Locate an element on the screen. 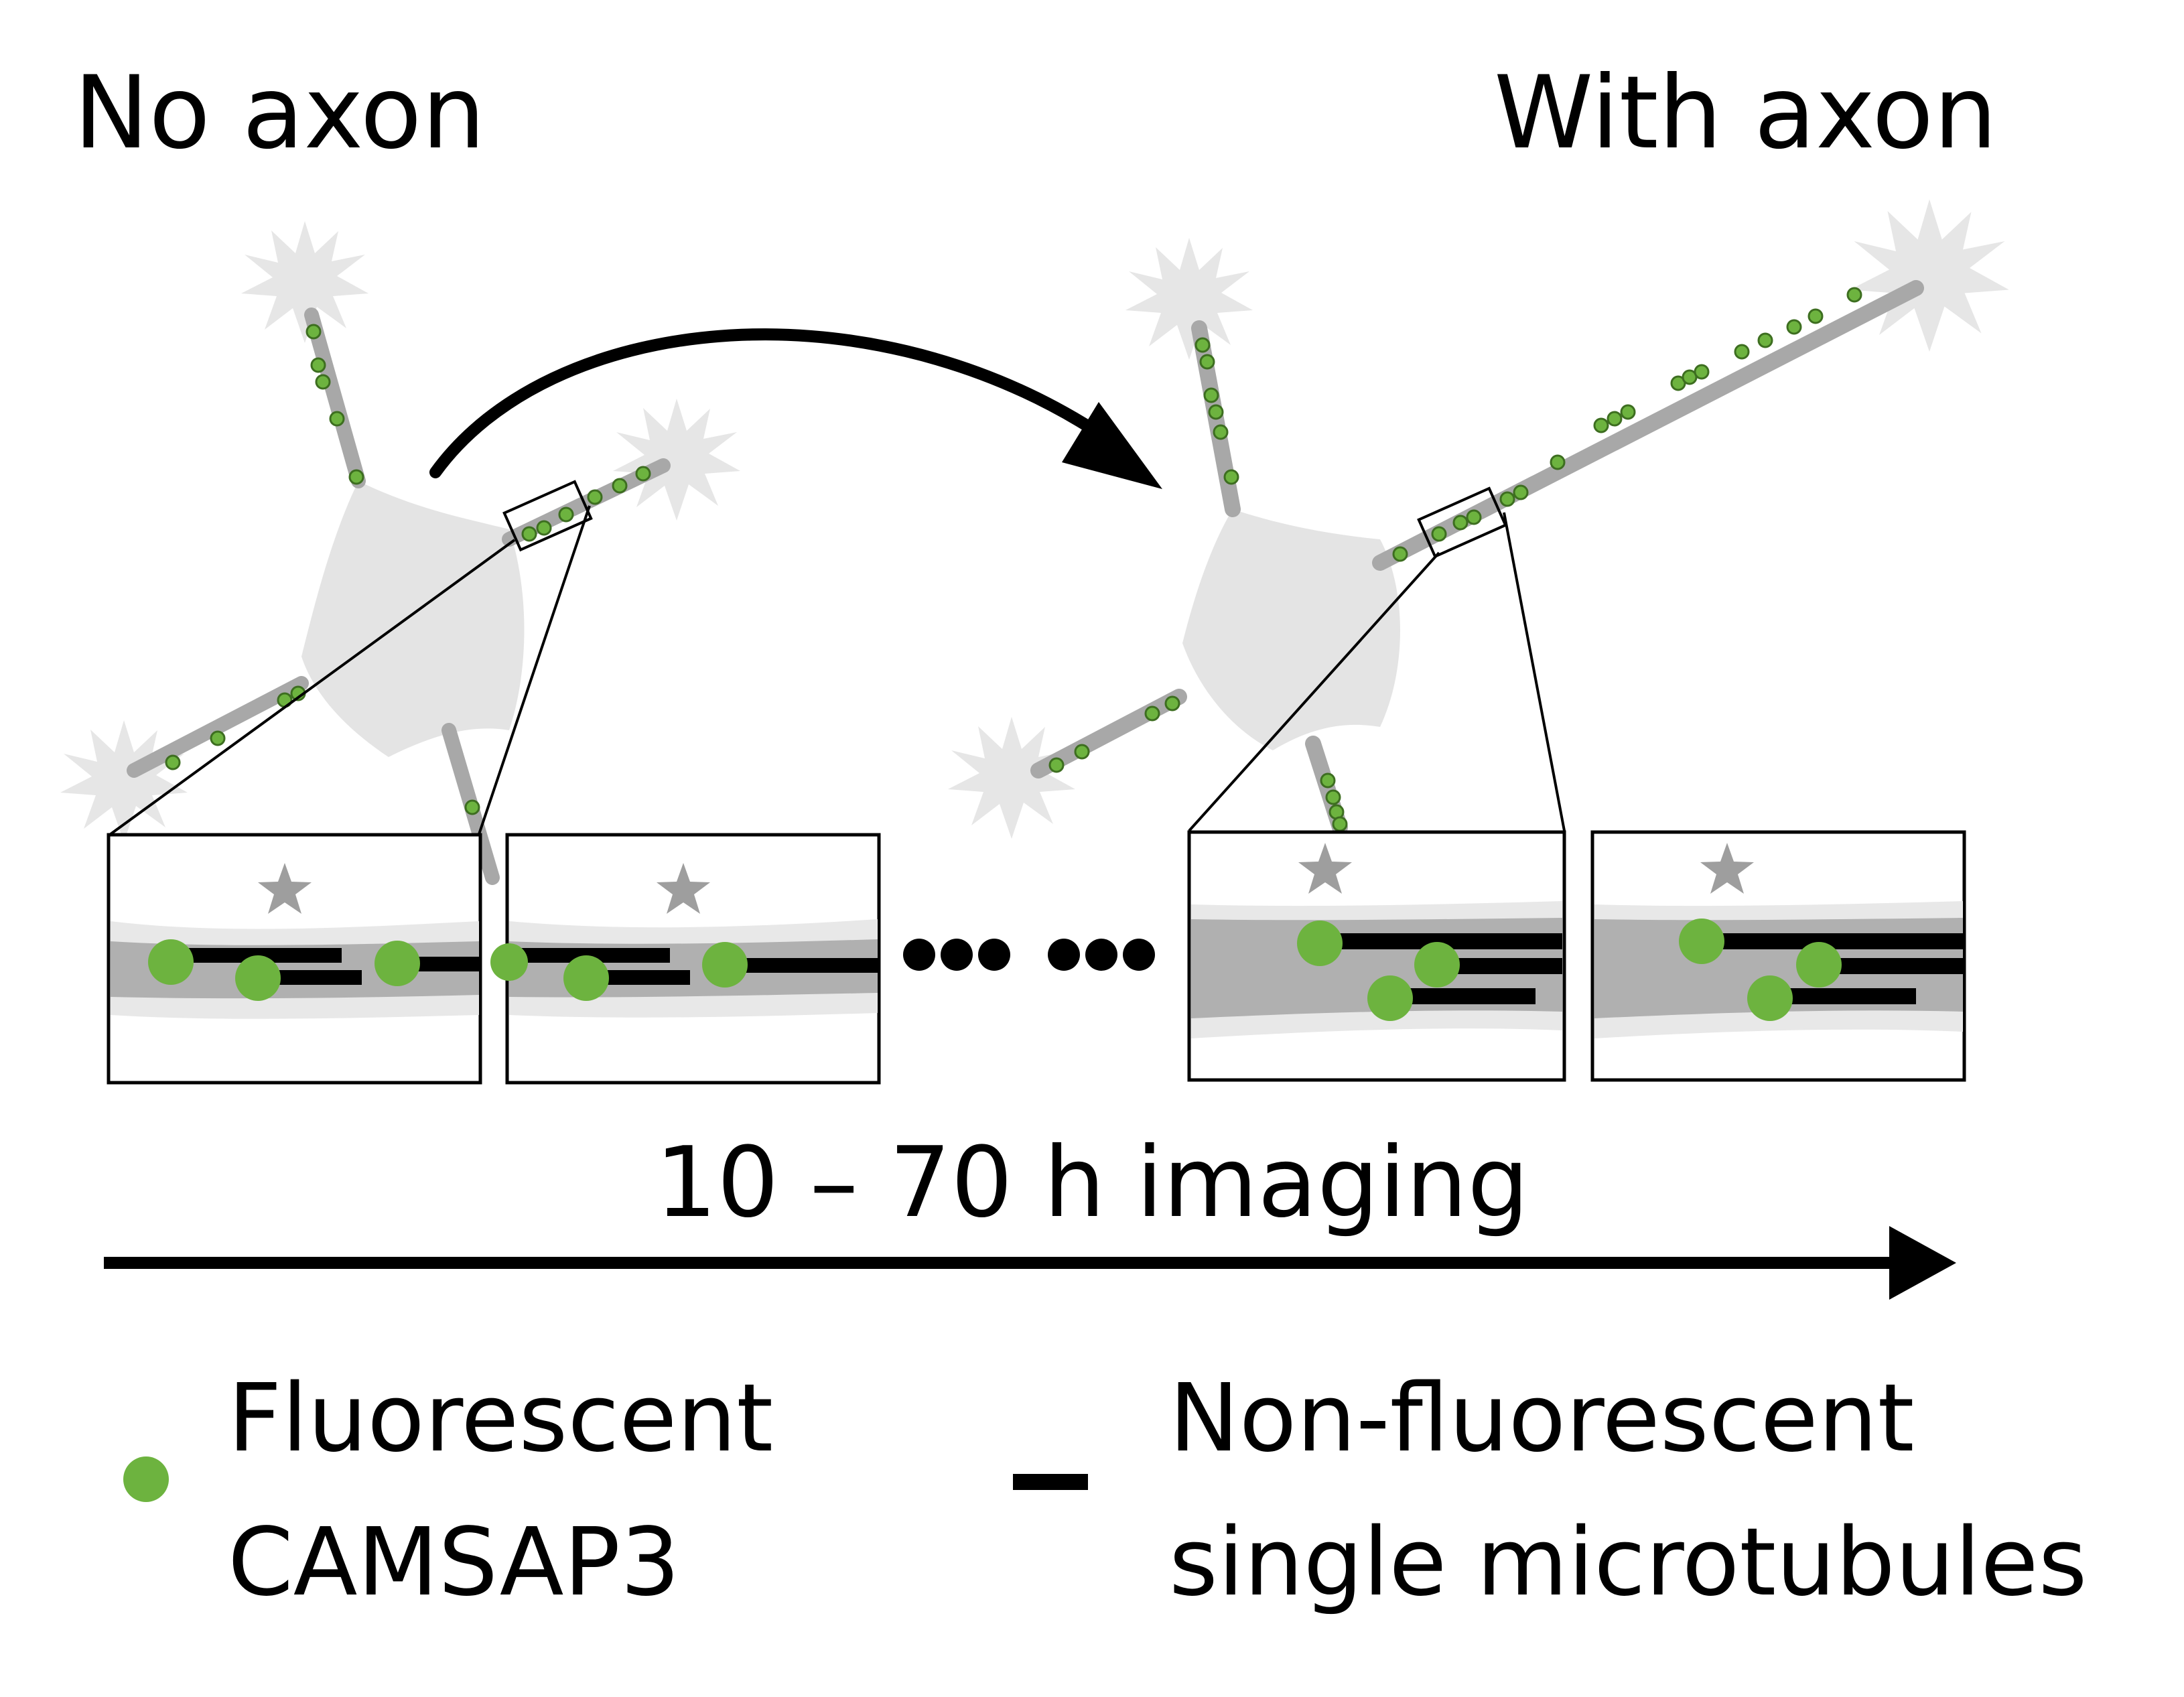  legend-microtubule-bar is located at coordinates (1050, 1482).